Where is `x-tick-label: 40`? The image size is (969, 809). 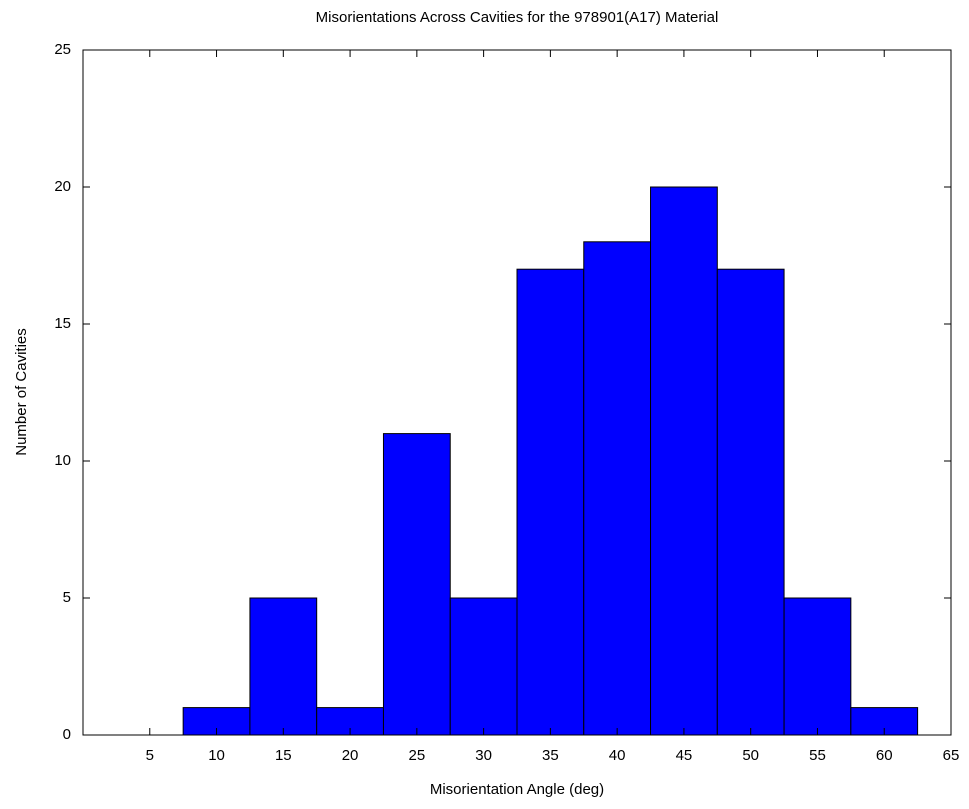
x-tick-label: 40 is located at coordinates (617, 755).